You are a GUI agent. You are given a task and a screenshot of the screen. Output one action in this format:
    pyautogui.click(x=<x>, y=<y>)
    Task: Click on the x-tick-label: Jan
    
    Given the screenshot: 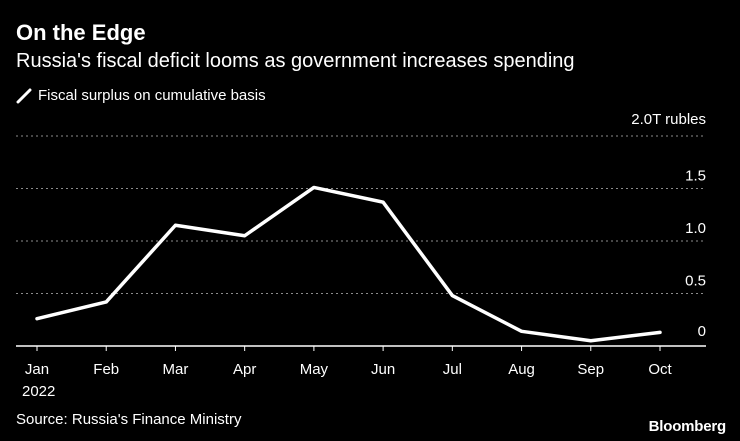 What is the action you would take?
    pyautogui.click(x=37, y=369)
    